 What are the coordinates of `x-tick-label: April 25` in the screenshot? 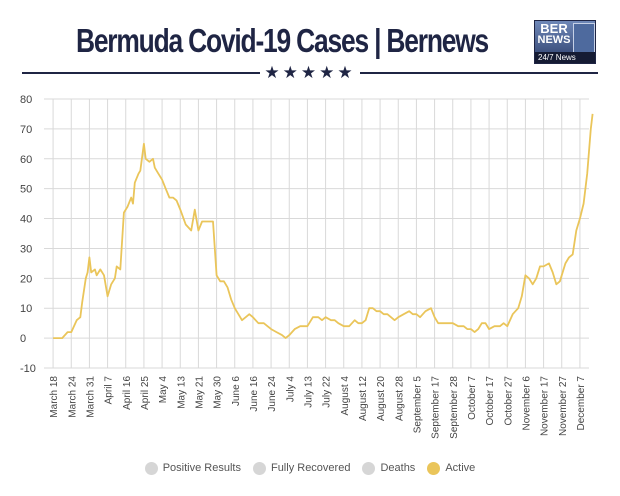 It's located at (145, 393).